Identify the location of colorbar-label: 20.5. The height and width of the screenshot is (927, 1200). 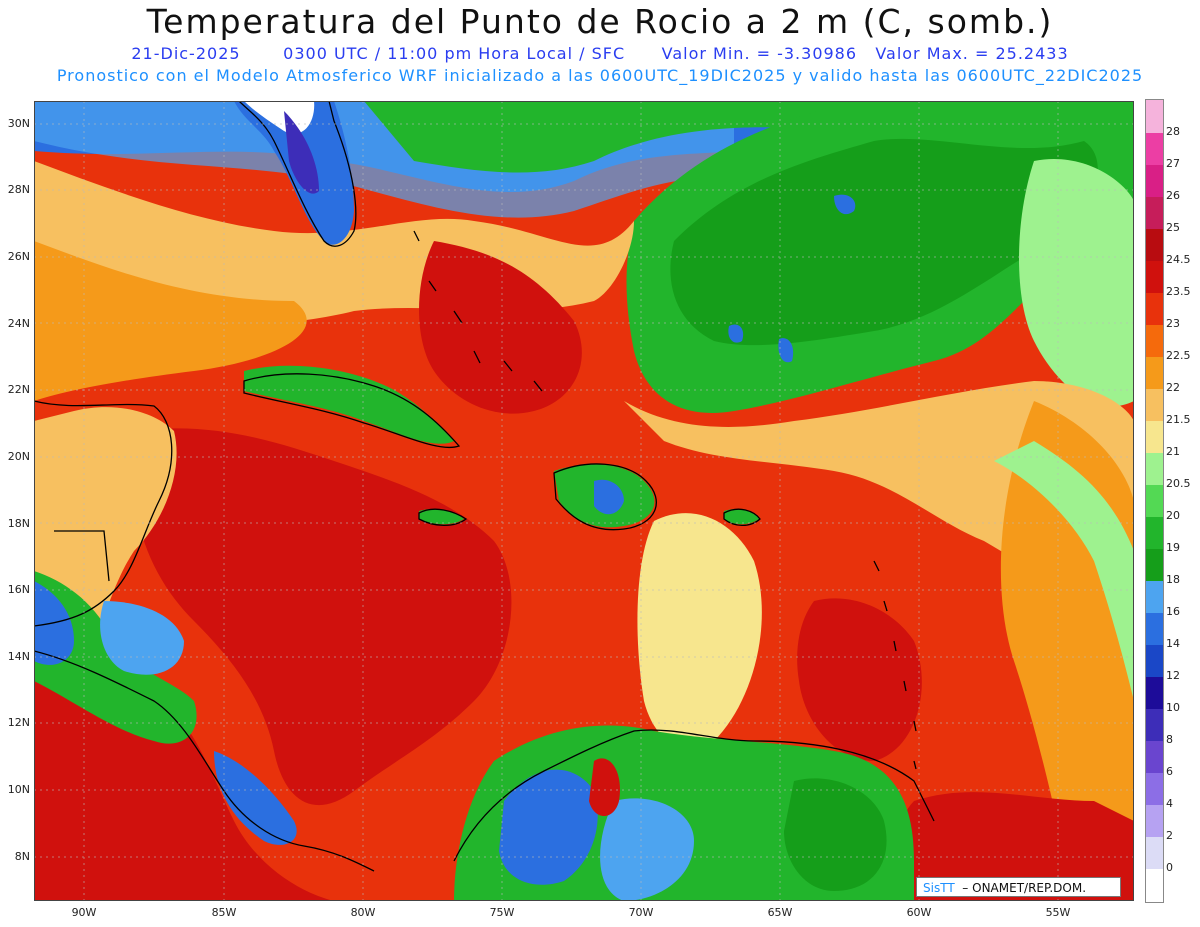
(1178, 483).